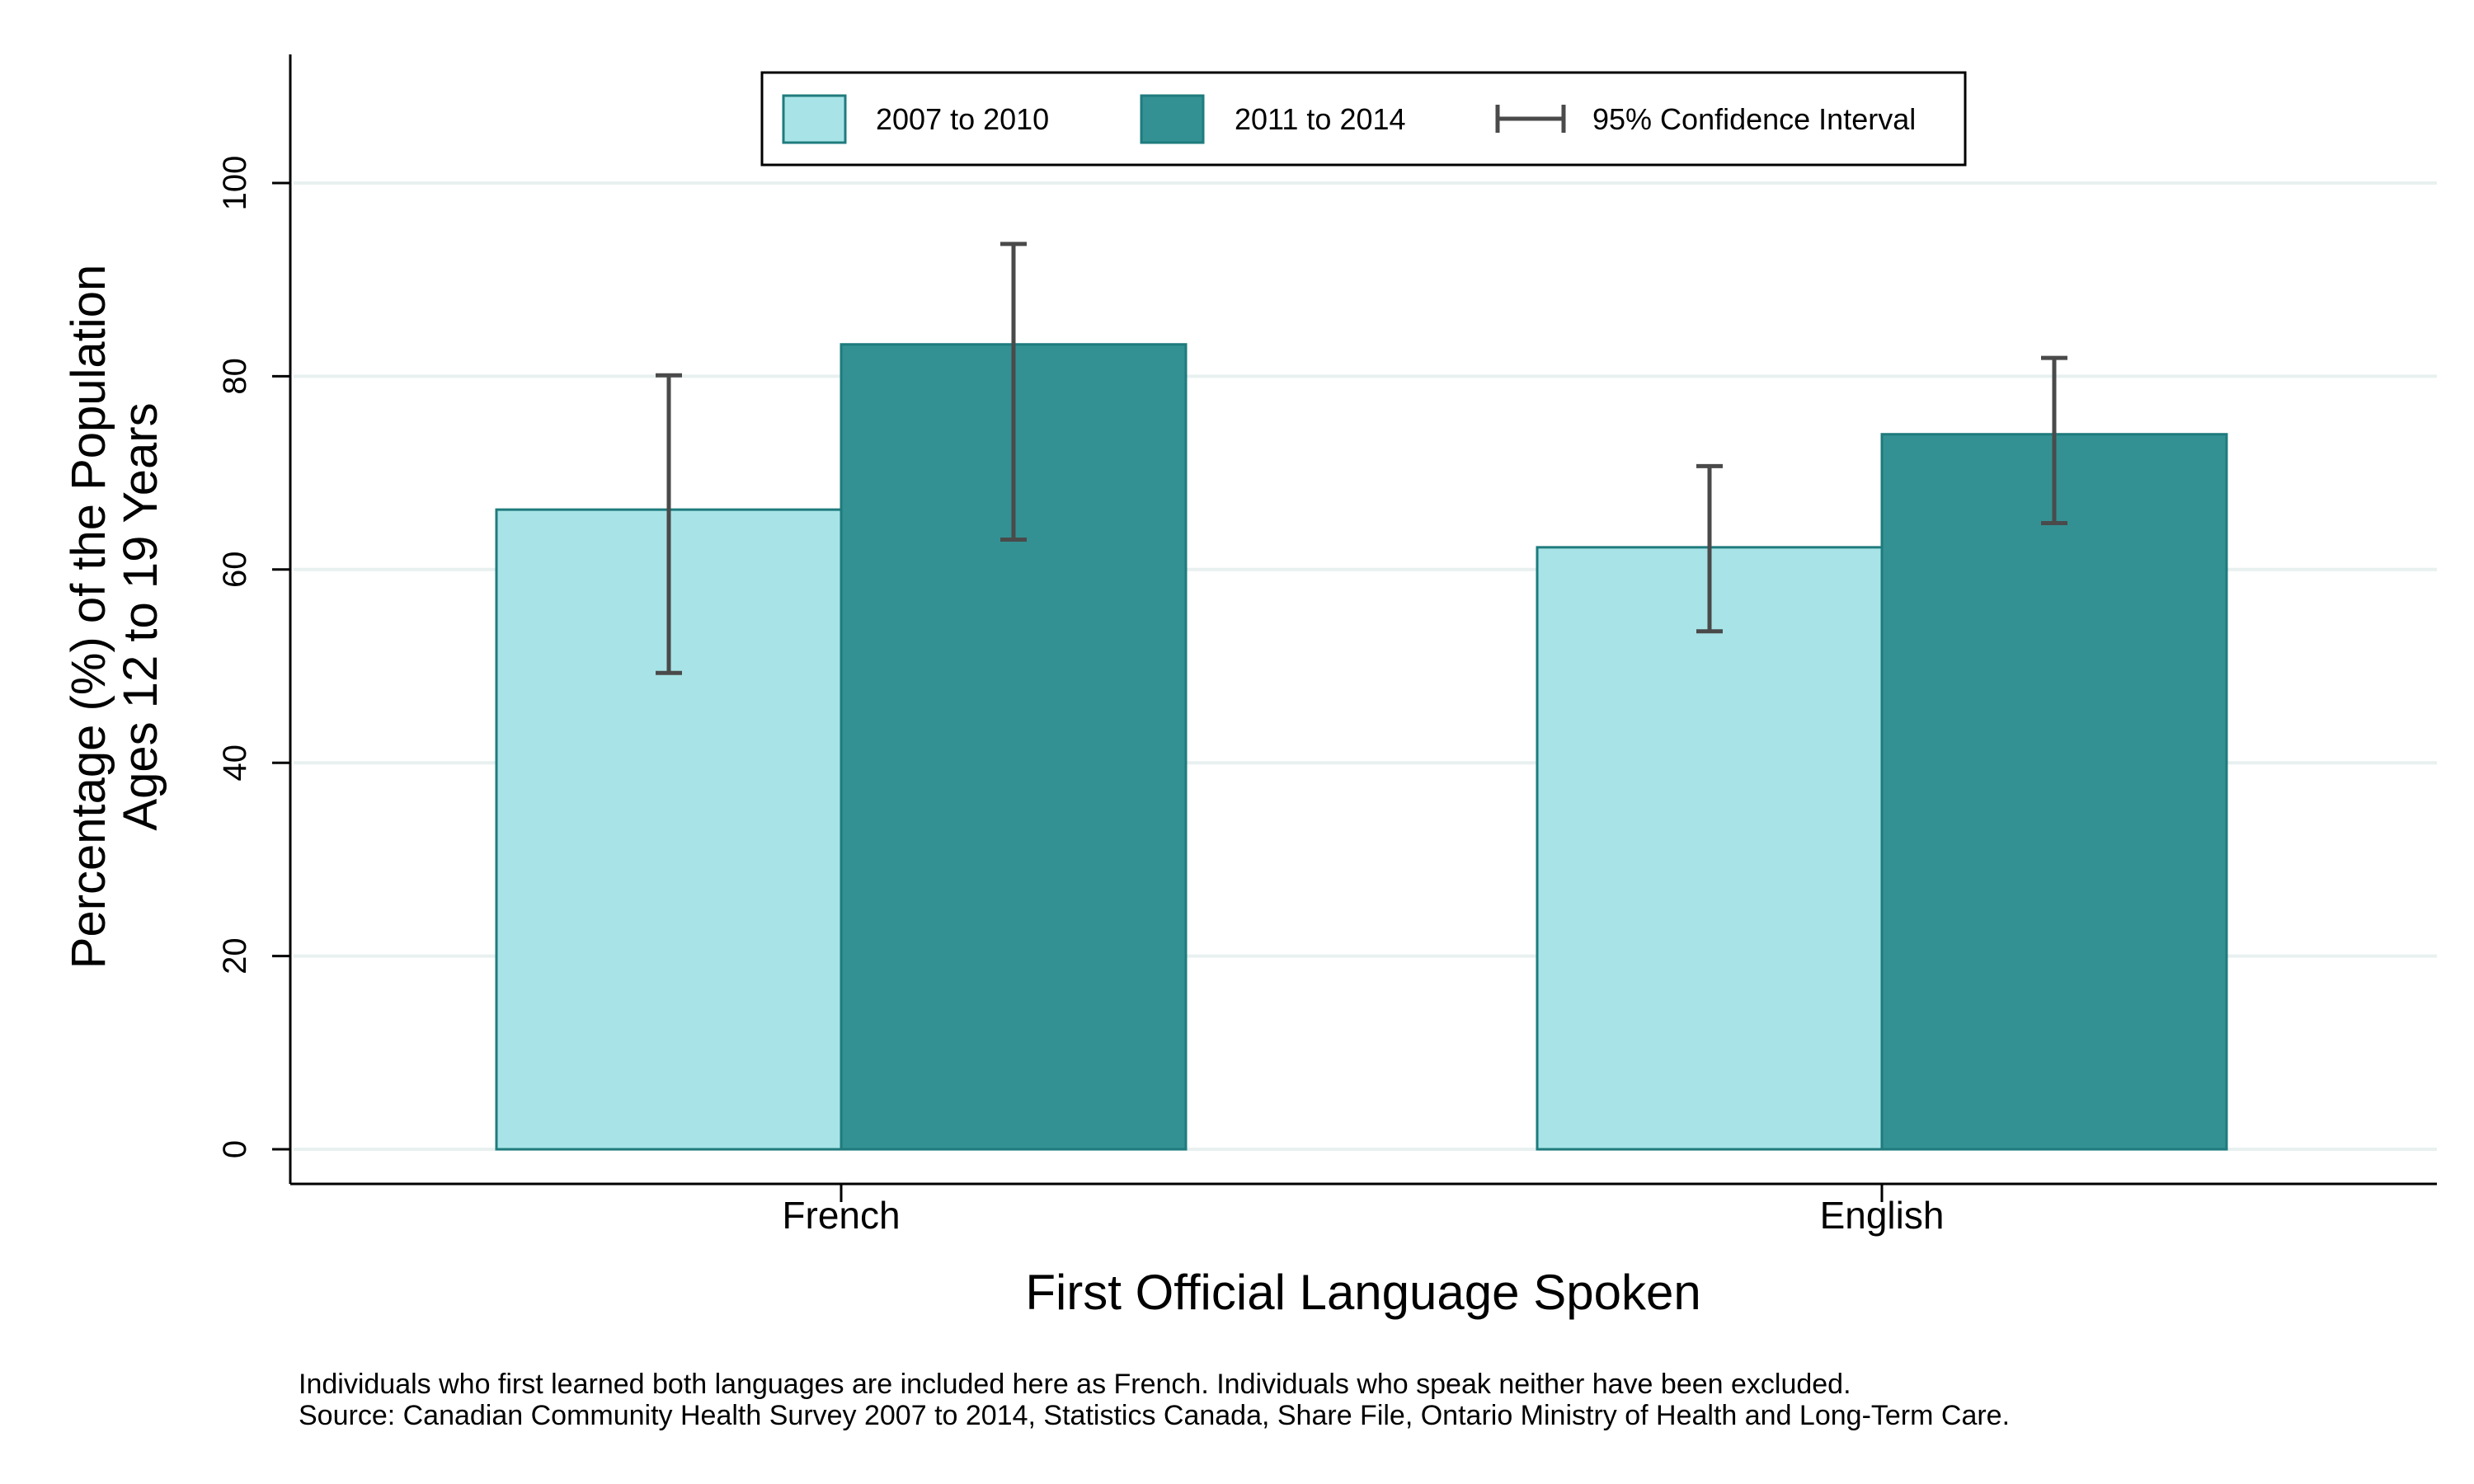 Image resolution: width=2474 pixels, height=1484 pixels. Describe the element at coordinates (88, 617) in the screenshot. I see `y-axis-label-line1: Percentage (%) of the Population` at that location.